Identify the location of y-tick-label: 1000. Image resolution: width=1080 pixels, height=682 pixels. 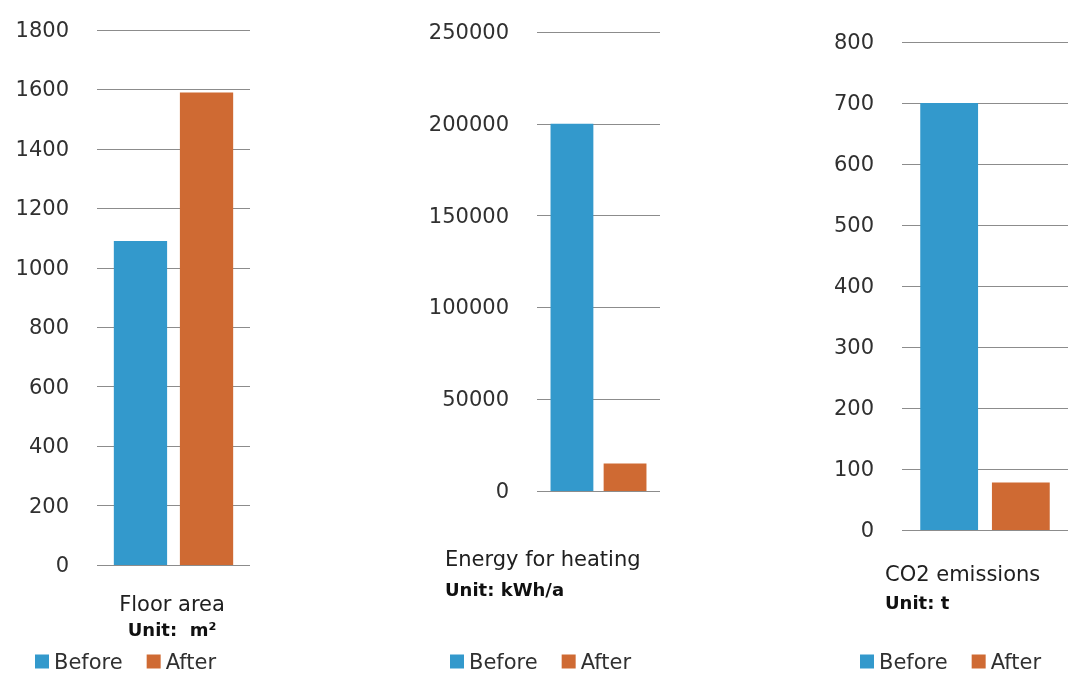
(42, 267).